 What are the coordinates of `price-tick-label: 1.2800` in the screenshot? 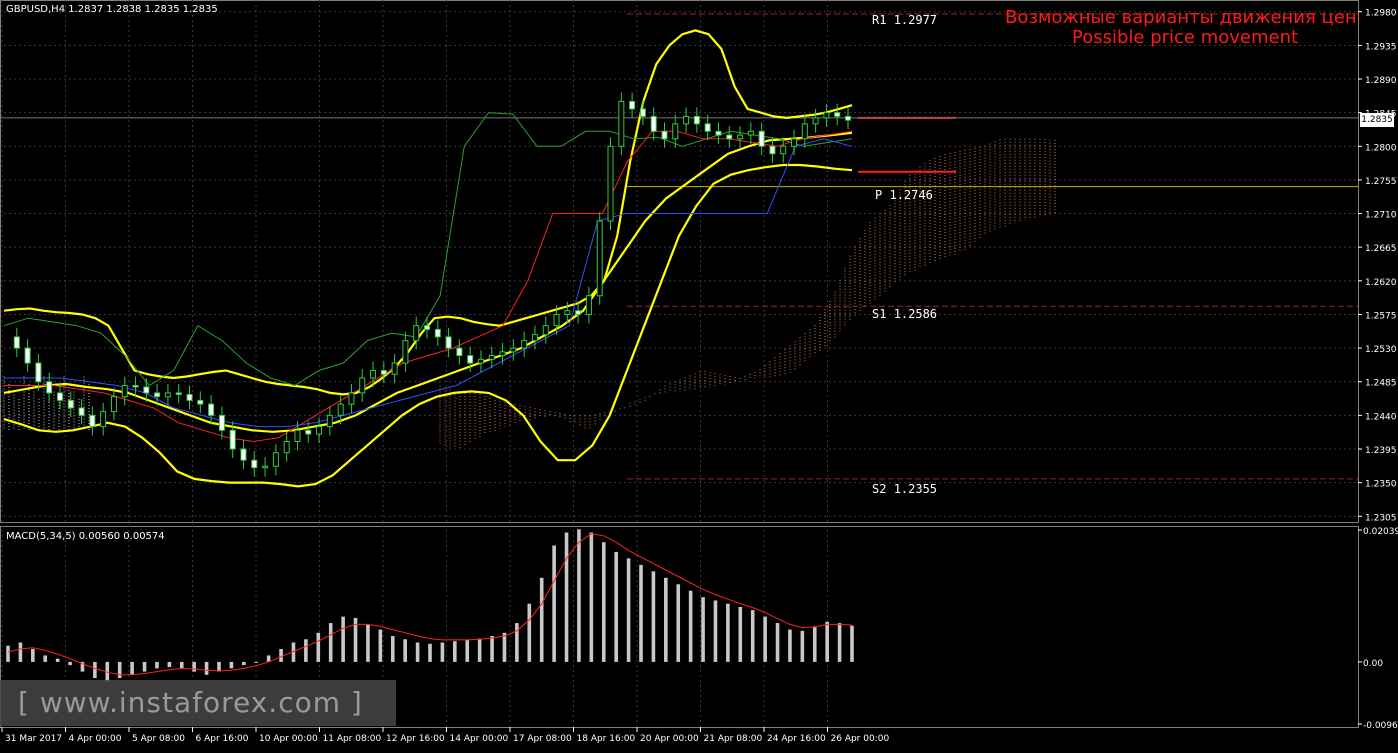 It's located at (1381, 148).